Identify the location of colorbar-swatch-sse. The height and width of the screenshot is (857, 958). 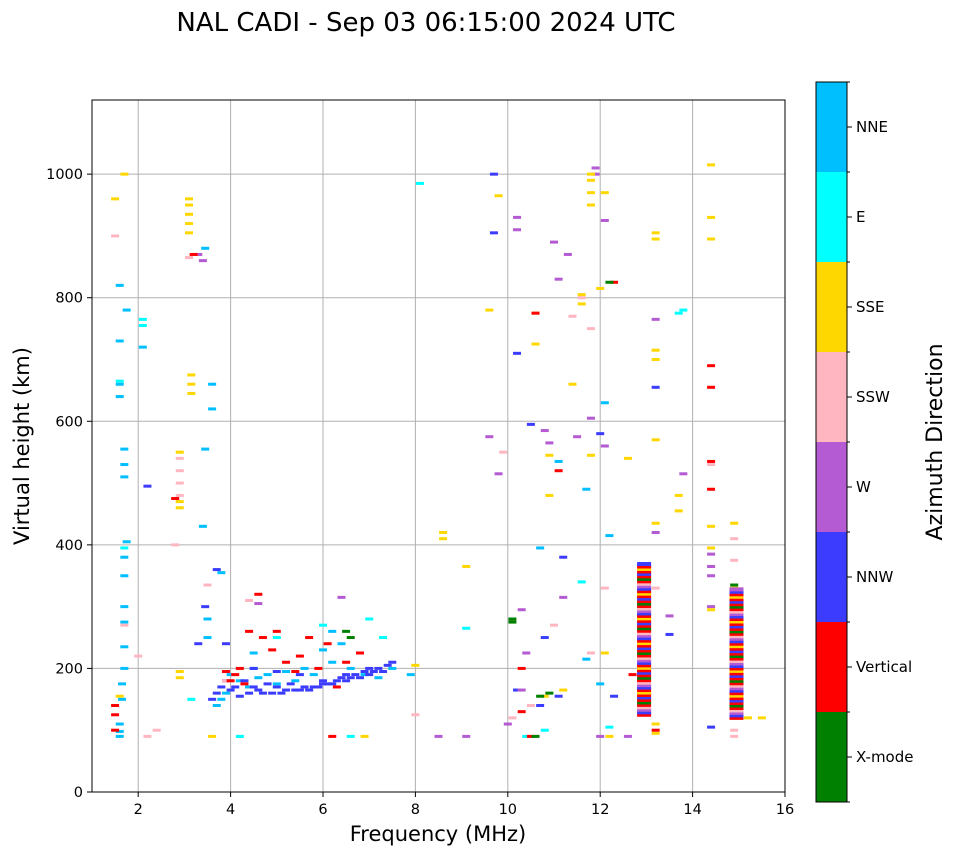
(831, 307).